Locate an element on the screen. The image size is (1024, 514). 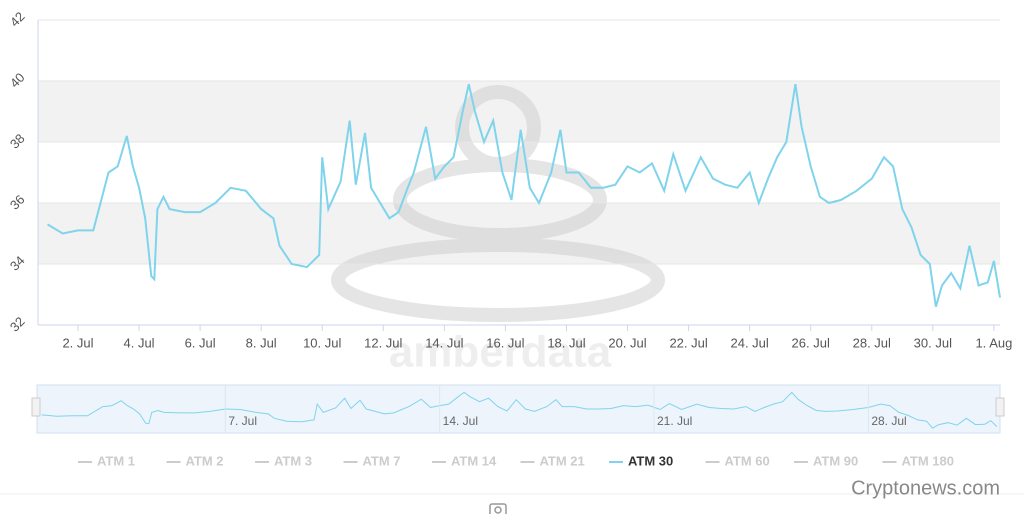
legend-item: ATM 90 is located at coordinates (826, 460).